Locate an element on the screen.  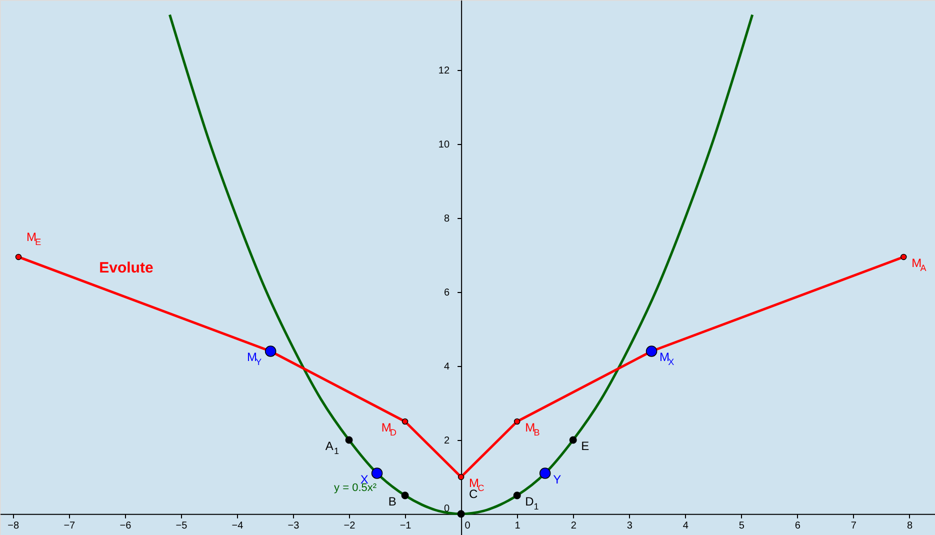
x-tick-label: −5 is located at coordinates (182, 526).